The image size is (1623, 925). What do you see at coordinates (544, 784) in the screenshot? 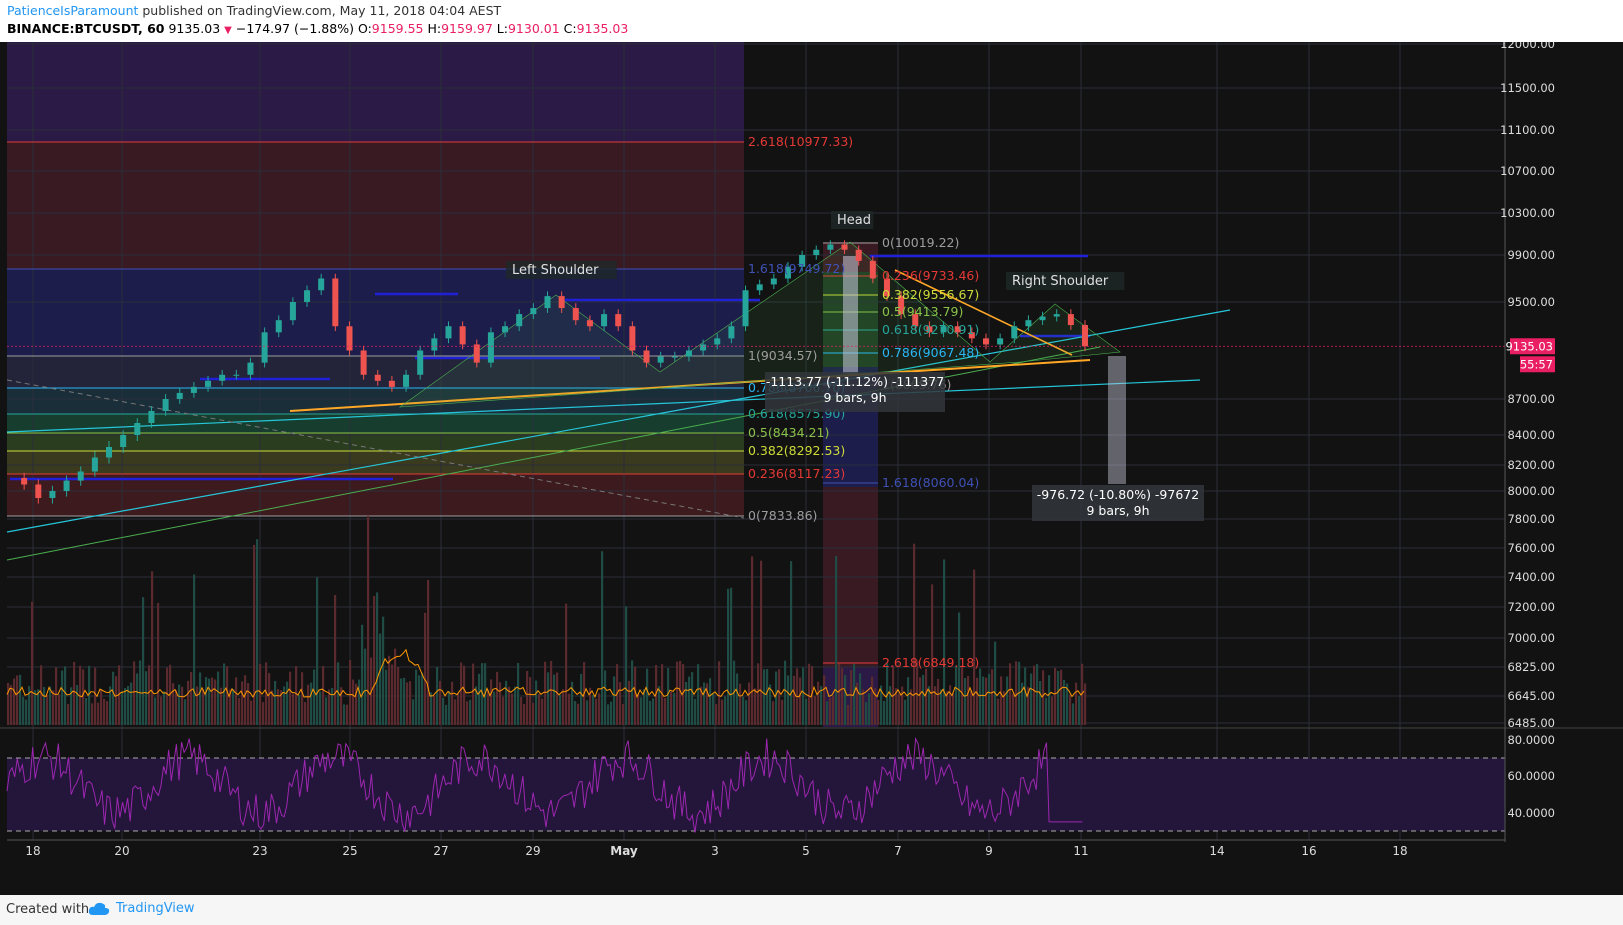
I see `rsi-line` at bounding box center [544, 784].